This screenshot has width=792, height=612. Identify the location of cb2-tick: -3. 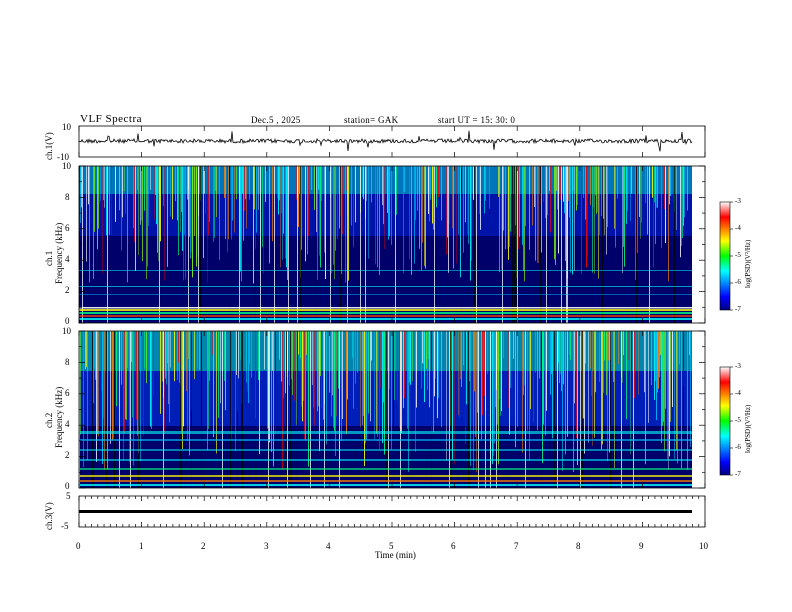
(738, 366).